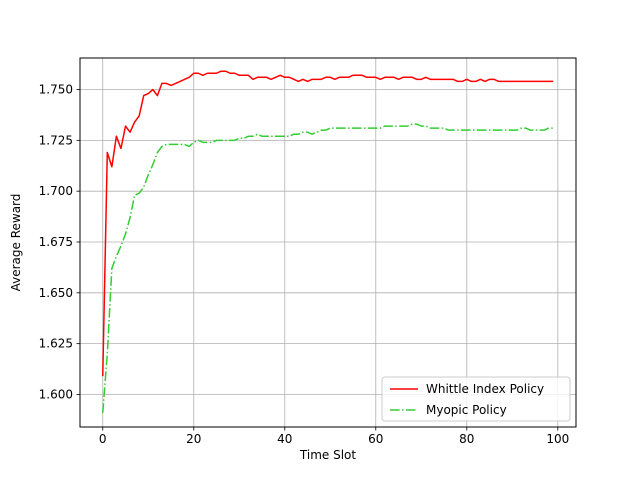 This screenshot has height=480, width=640. I want to click on y-tick-label: 1.625, so click(56, 344).